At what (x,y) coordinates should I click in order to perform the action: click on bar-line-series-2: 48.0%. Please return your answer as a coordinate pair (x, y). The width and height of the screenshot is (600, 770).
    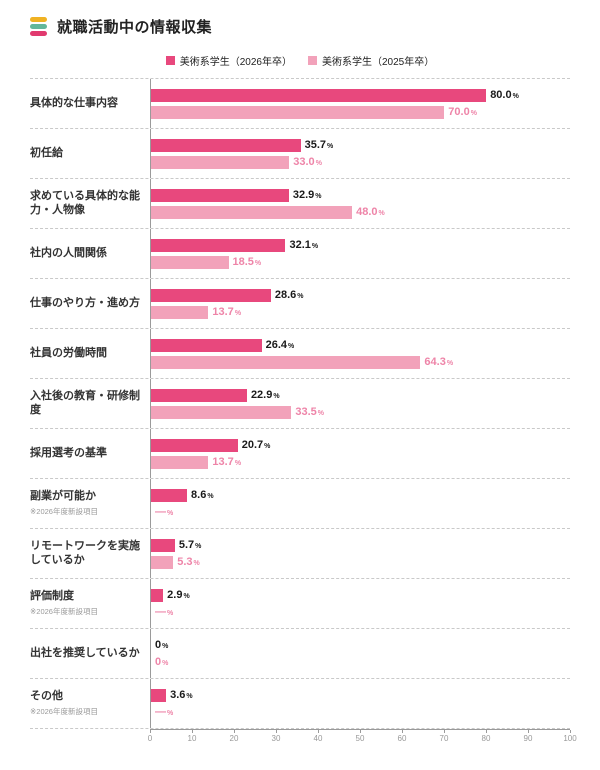
    Looking at the image, I should click on (360, 212).